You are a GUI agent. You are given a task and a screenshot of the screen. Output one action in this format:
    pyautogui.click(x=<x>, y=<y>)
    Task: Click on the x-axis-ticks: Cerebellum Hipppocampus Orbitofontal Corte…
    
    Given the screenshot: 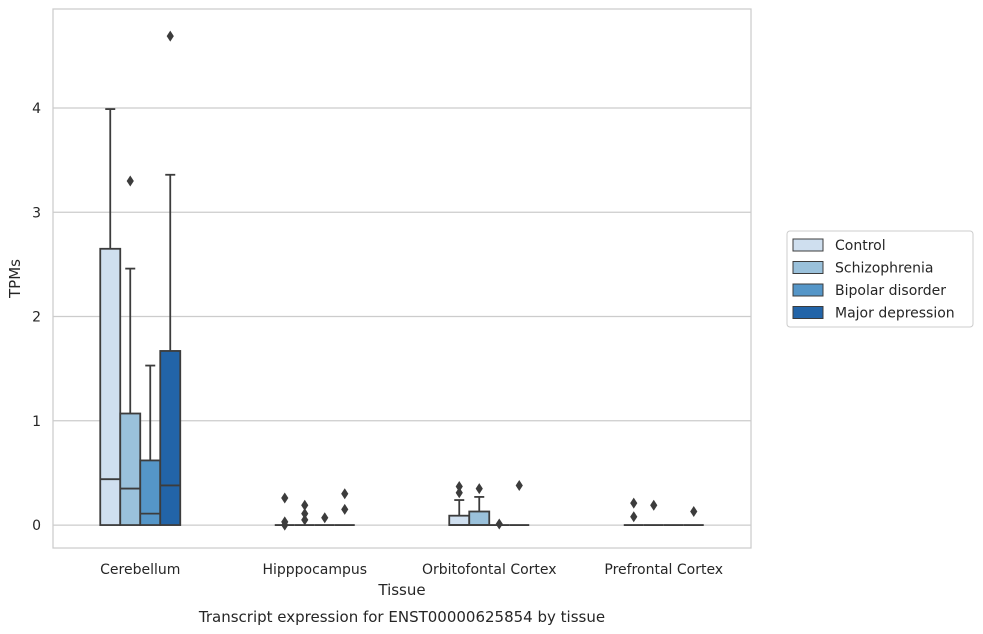 What is the action you would take?
    pyautogui.click(x=411, y=570)
    